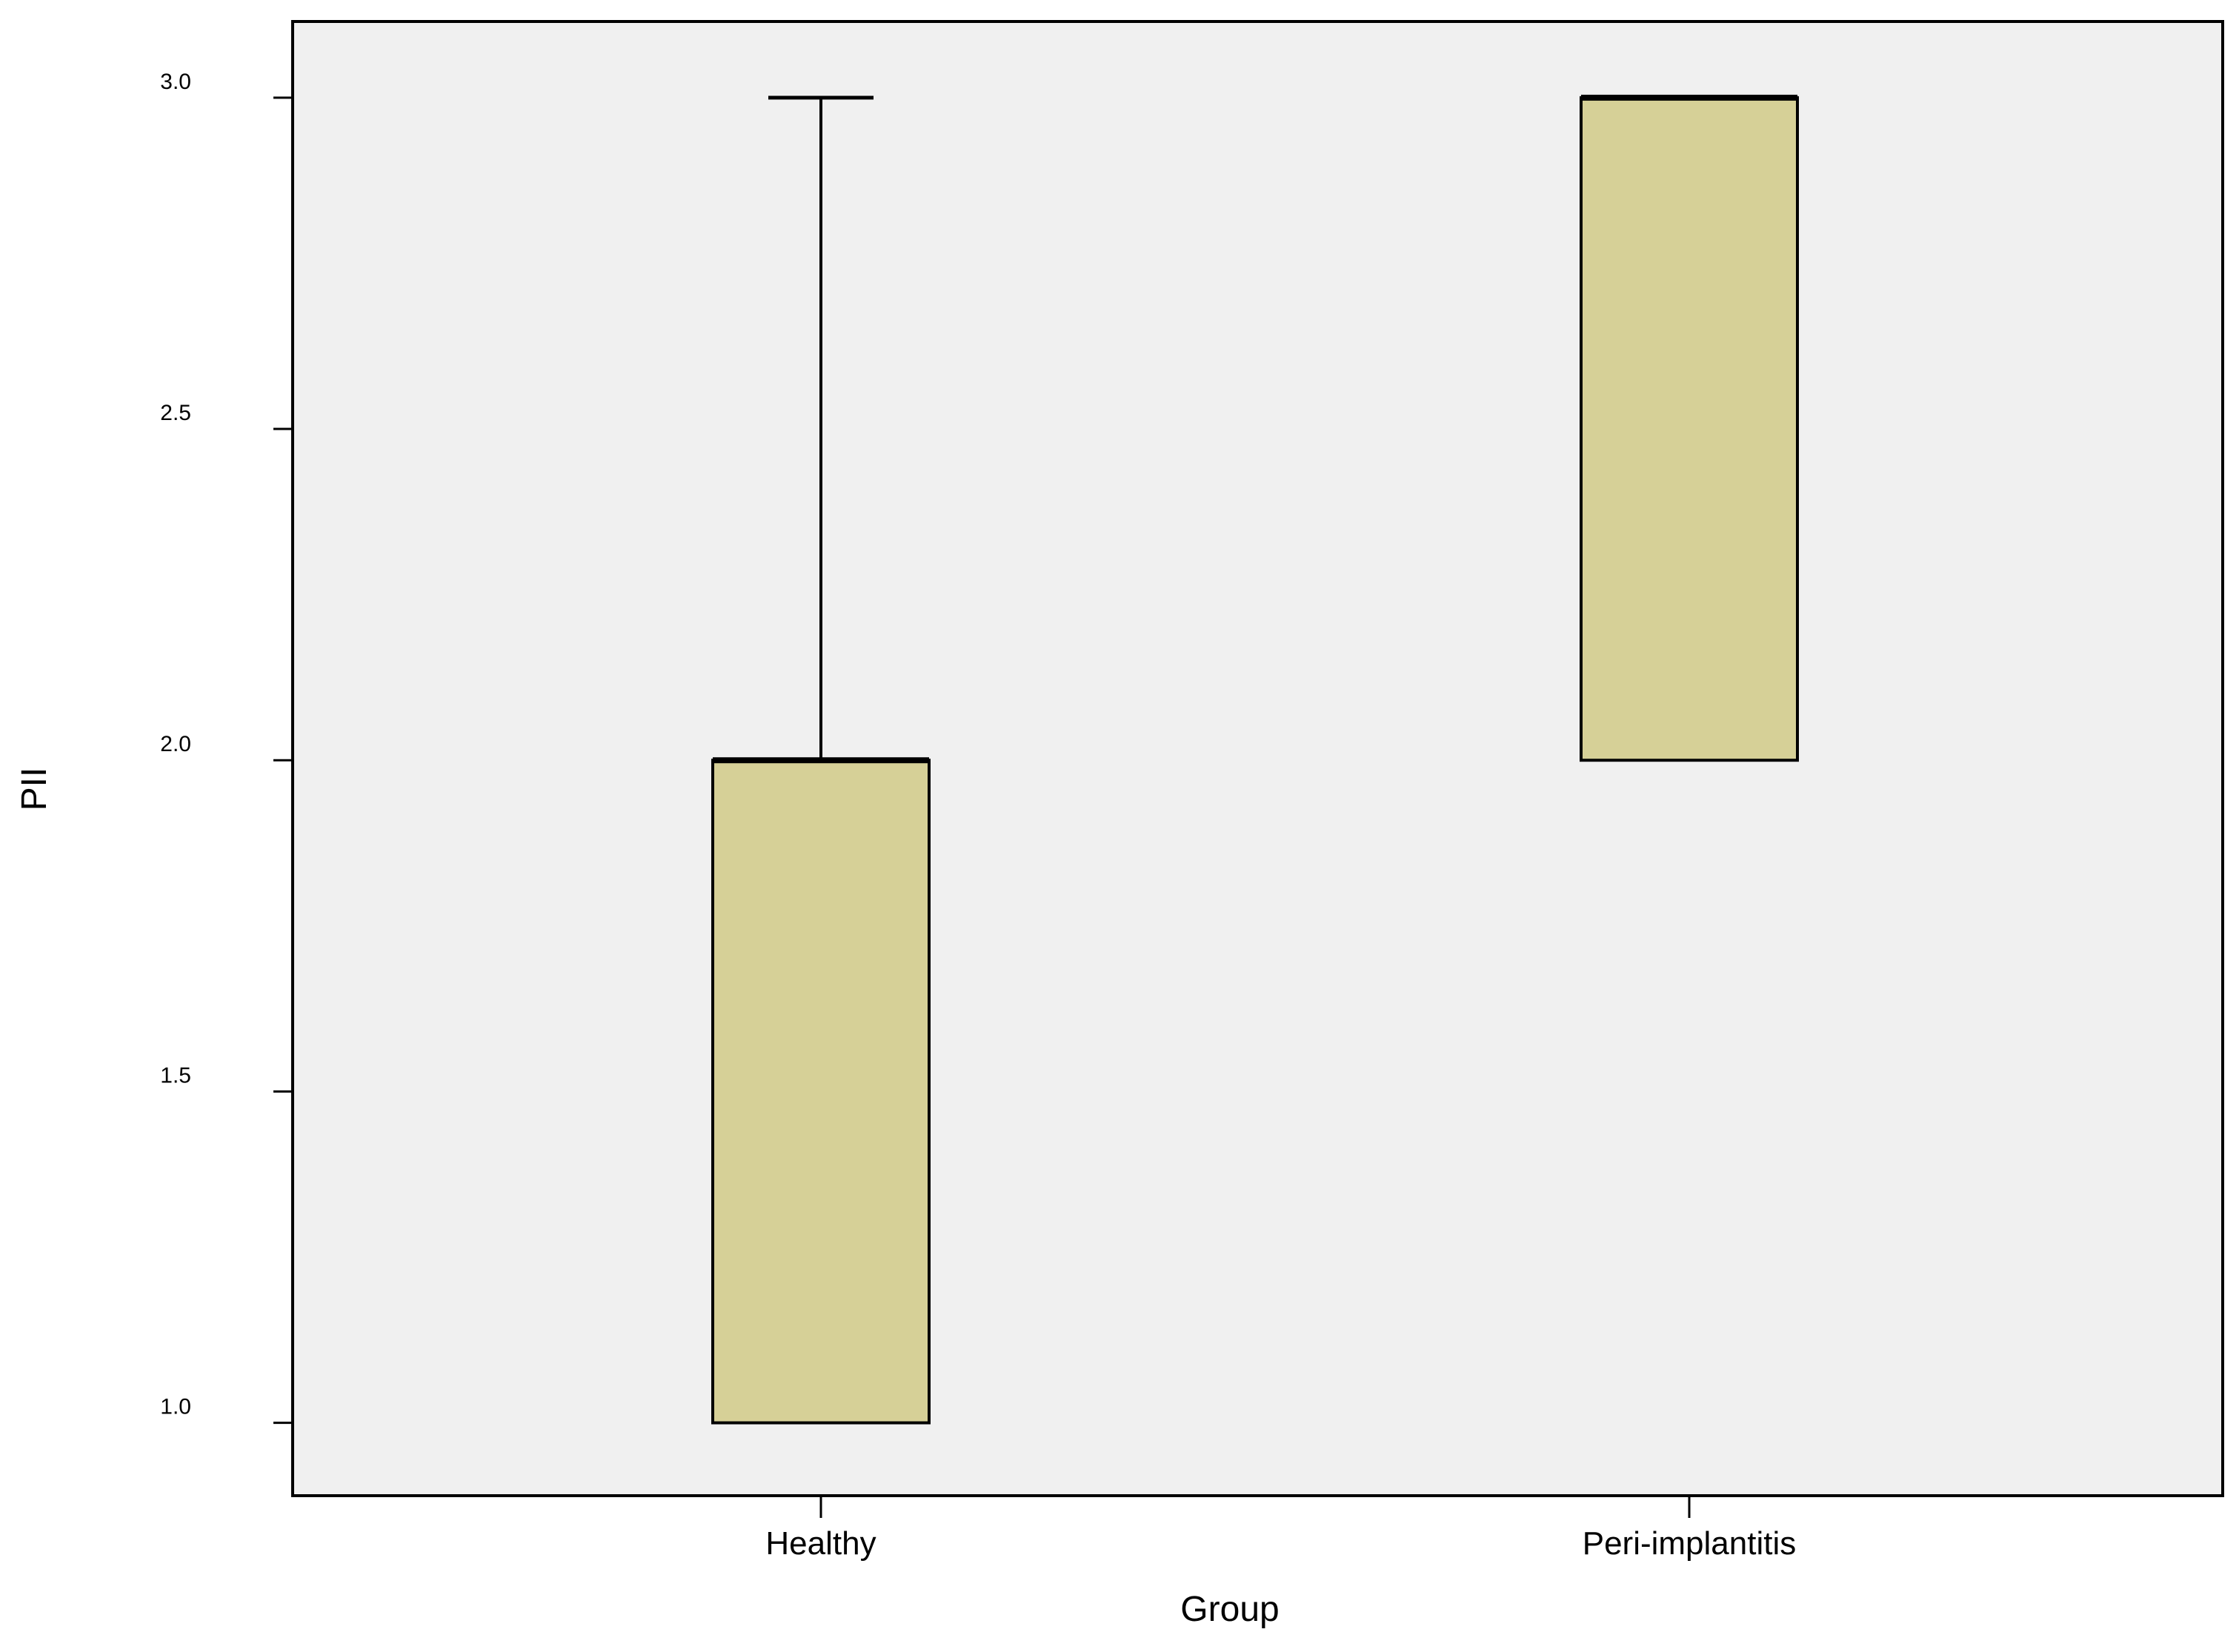  Describe the element at coordinates (175, 413) in the screenshot. I see `y-tick-label: 2.5` at that location.